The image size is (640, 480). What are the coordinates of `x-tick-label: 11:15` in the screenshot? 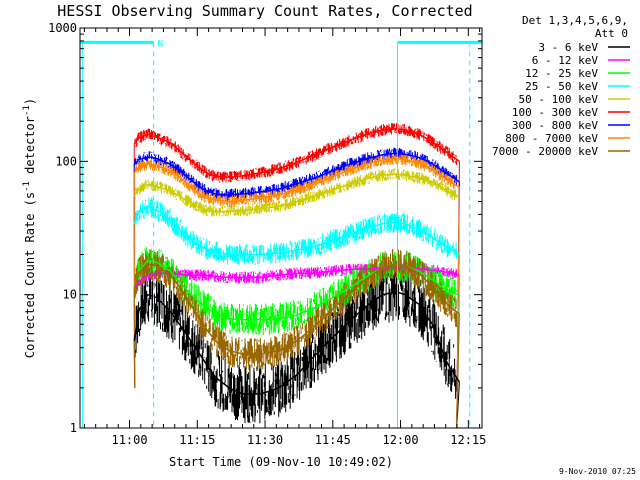 It's located at (197, 440).